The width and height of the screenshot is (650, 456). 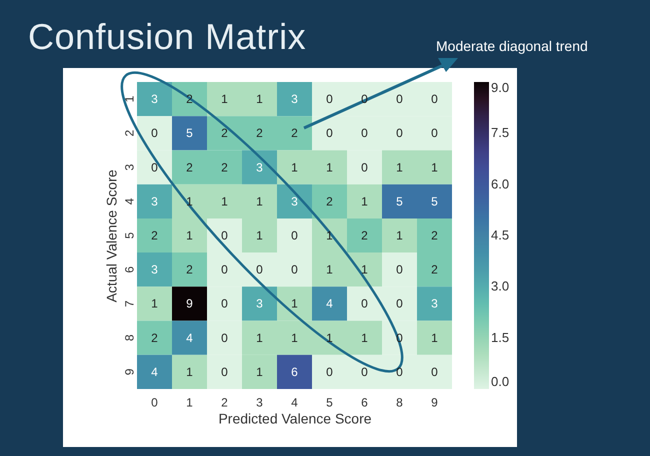 I want to click on y-tick-label: 9, so click(x=129, y=372).